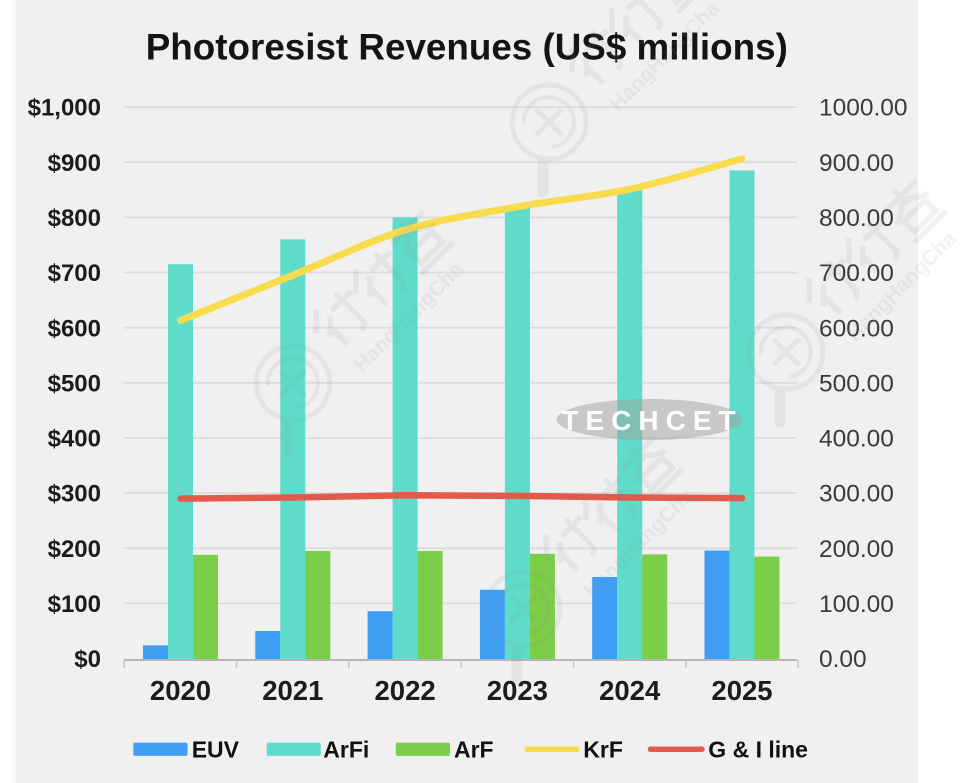 The width and height of the screenshot is (960, 783). Describe the element at coordinates (74, 163) in the screenshot. I see `svg-text: $900` at that location.